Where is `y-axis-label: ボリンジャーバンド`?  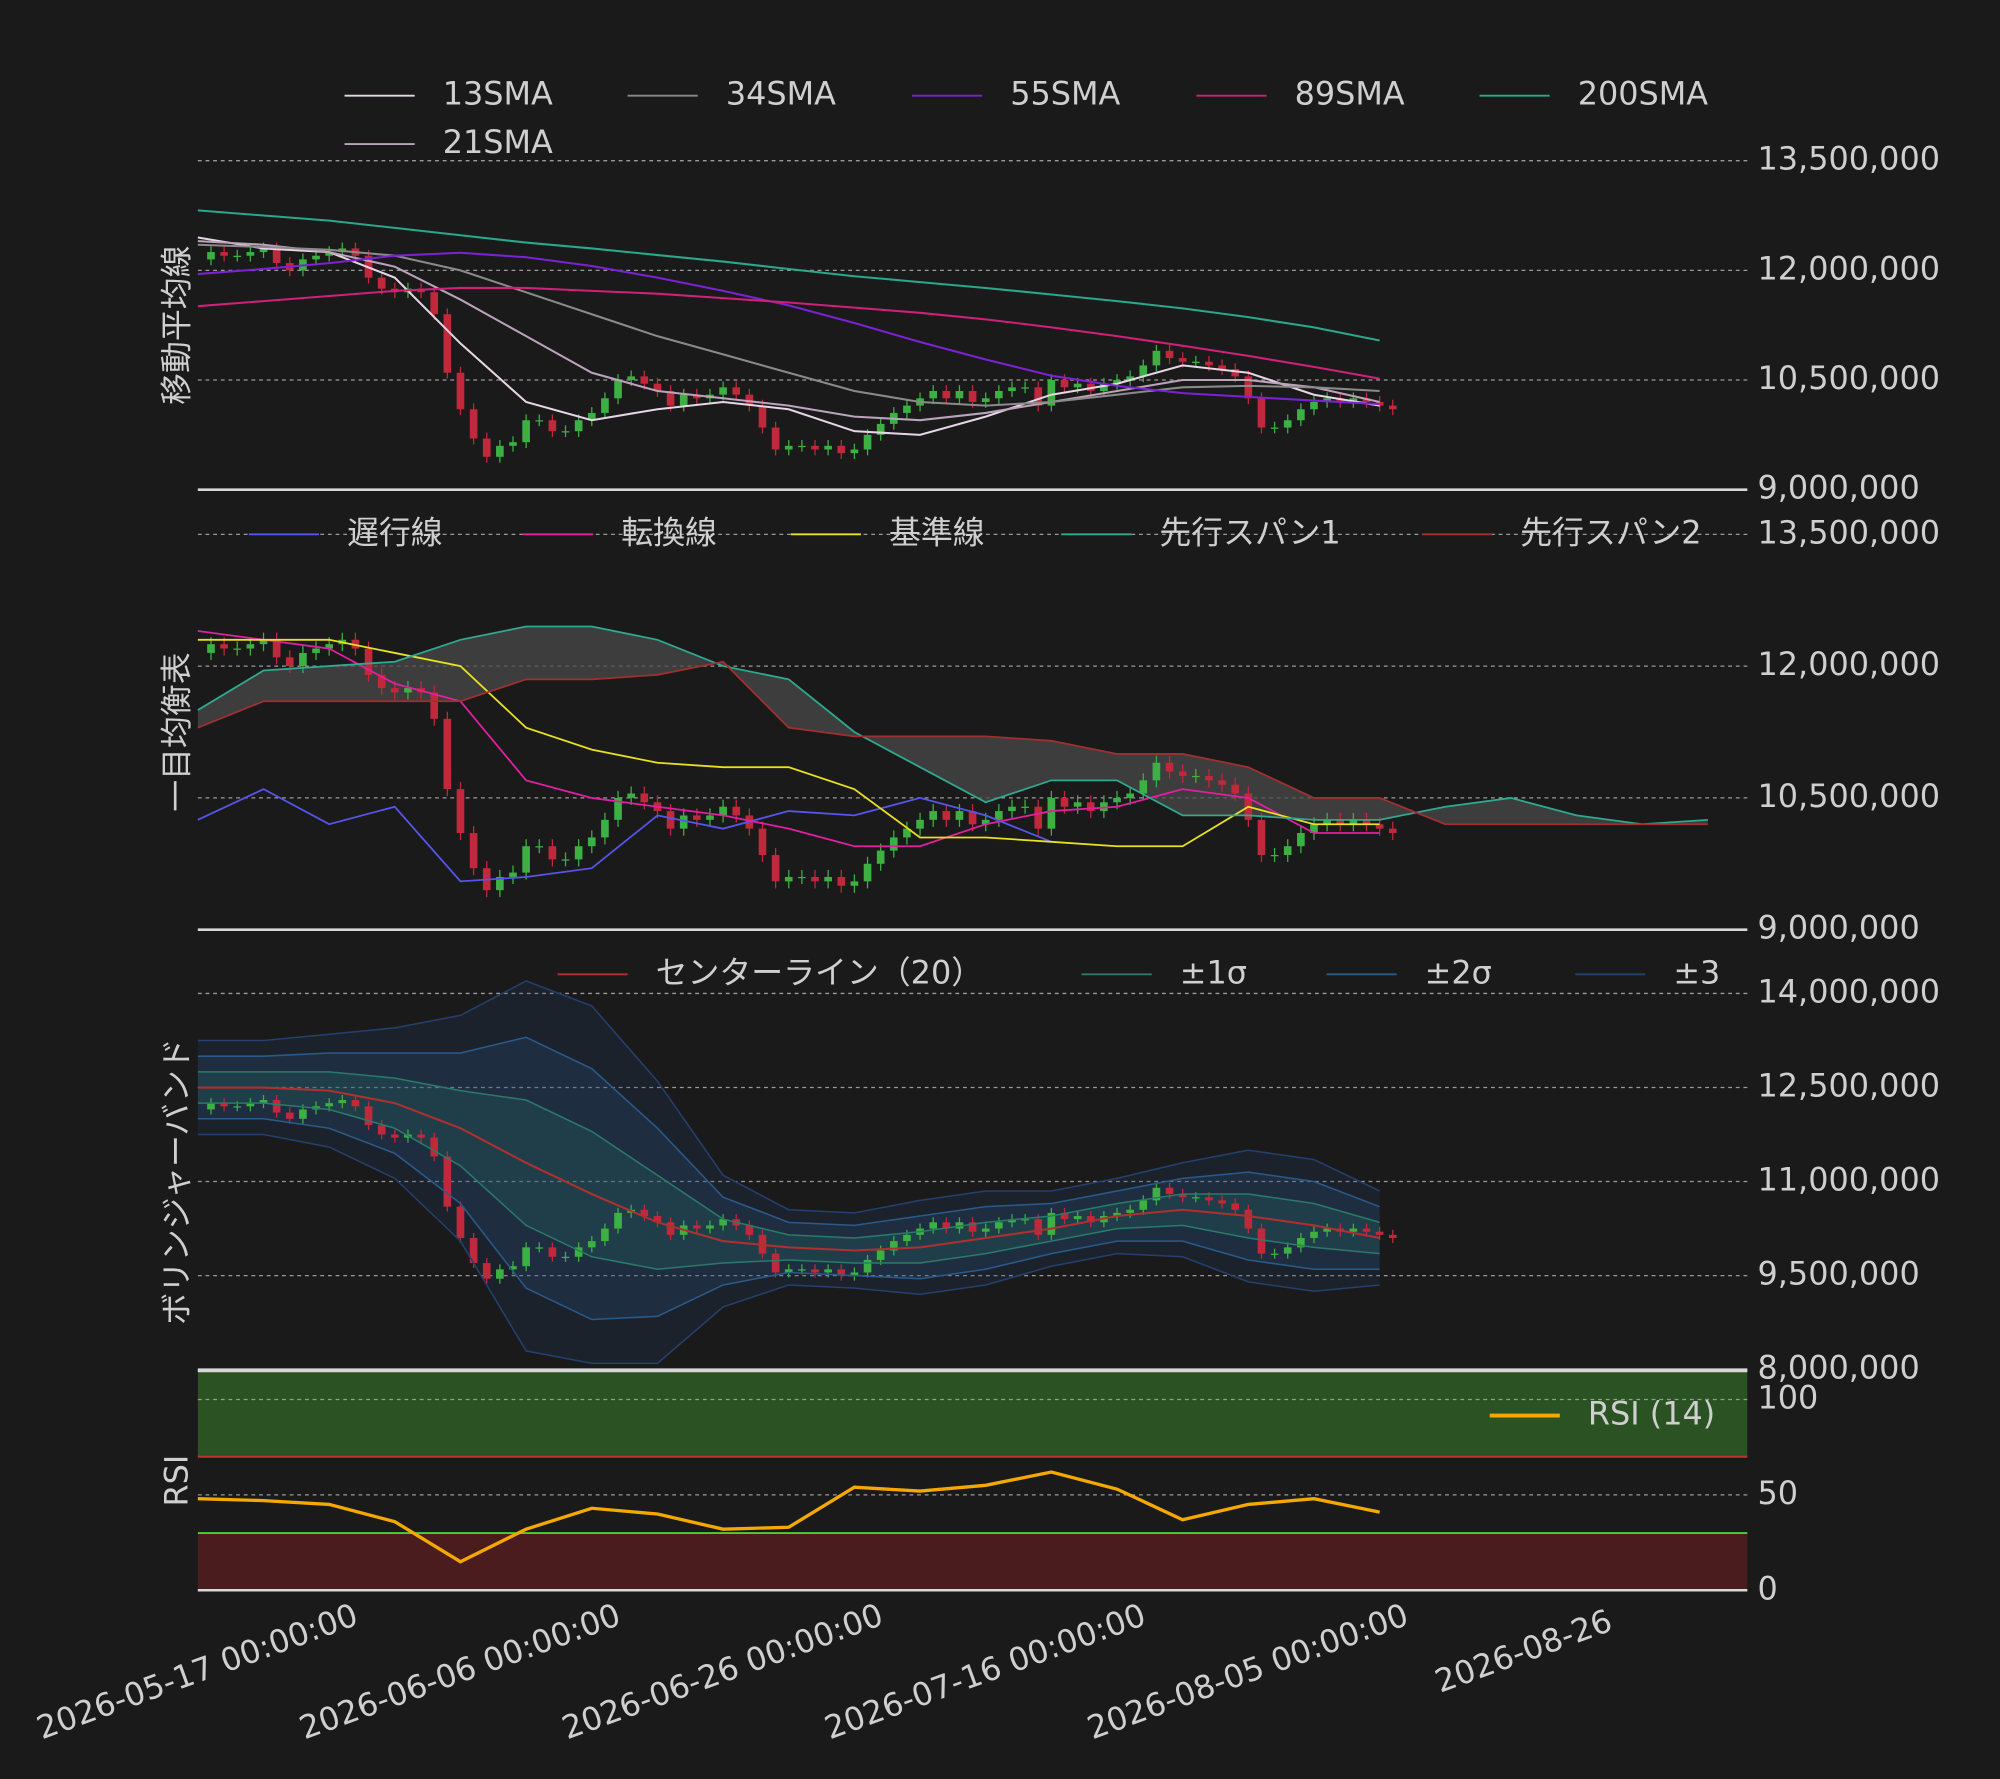
y-axis-label: ボリンジャーバンド is located at coordinates (177, 1181).